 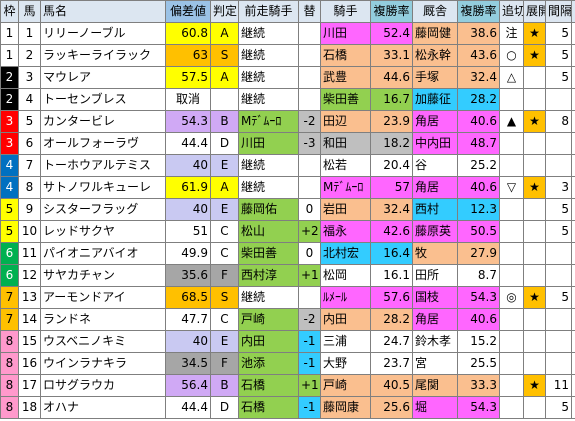 What do you see at coordinates (478, 231) in the screenshot?
I see `trainer-rate-cell: 50.5` at bounding box center [478, 231].